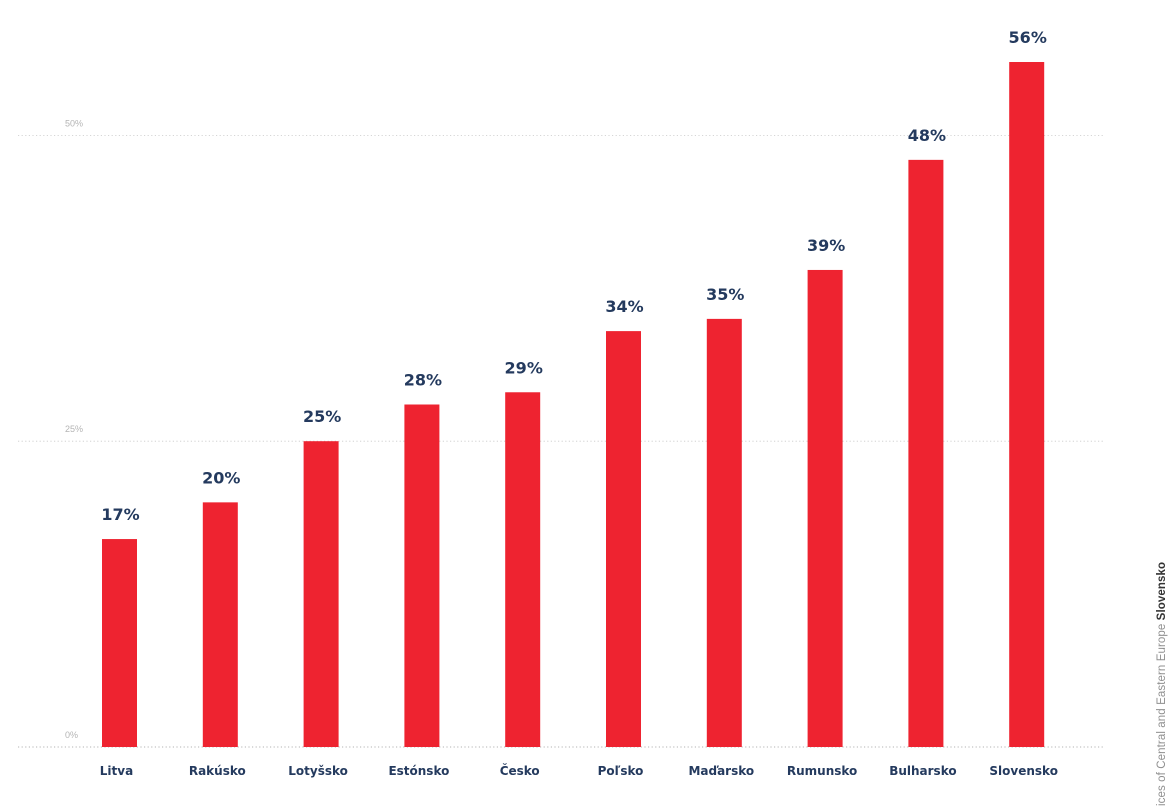  Describe the element at coordinates (423, 380) in the screenshot. I see `value-label: 28%` at that location.